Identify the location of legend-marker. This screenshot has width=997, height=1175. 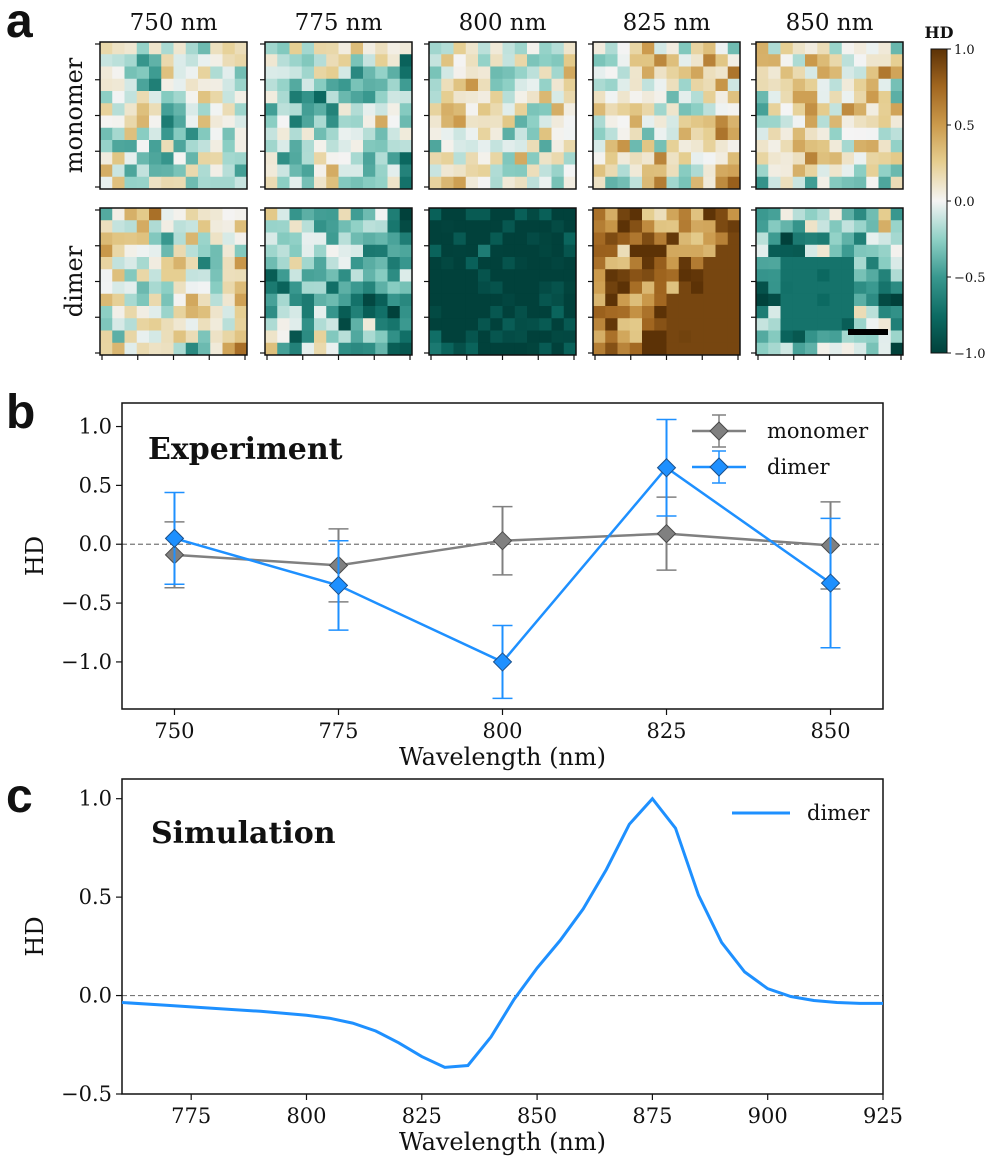
(719, 431).